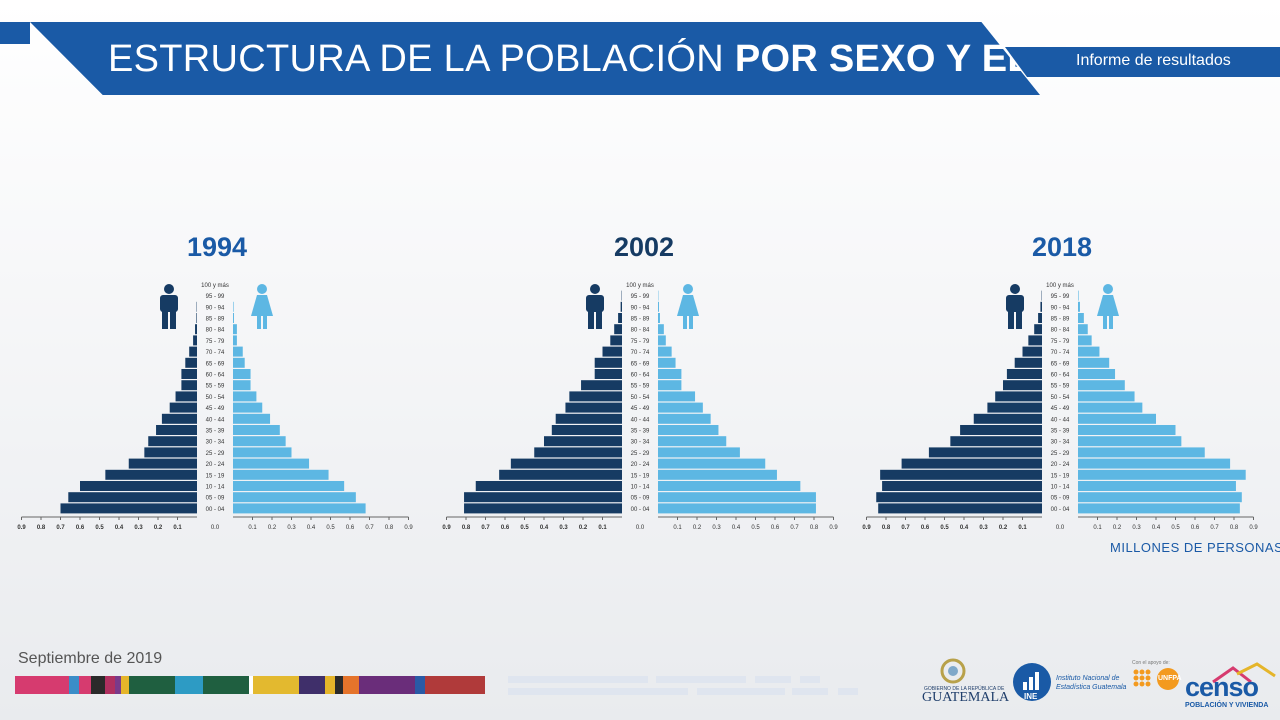  What do you see at coordinates (1170, 678) in the screenshot?
I see `unfpa-text: UNFPA` at bounding box center [1170, 678].